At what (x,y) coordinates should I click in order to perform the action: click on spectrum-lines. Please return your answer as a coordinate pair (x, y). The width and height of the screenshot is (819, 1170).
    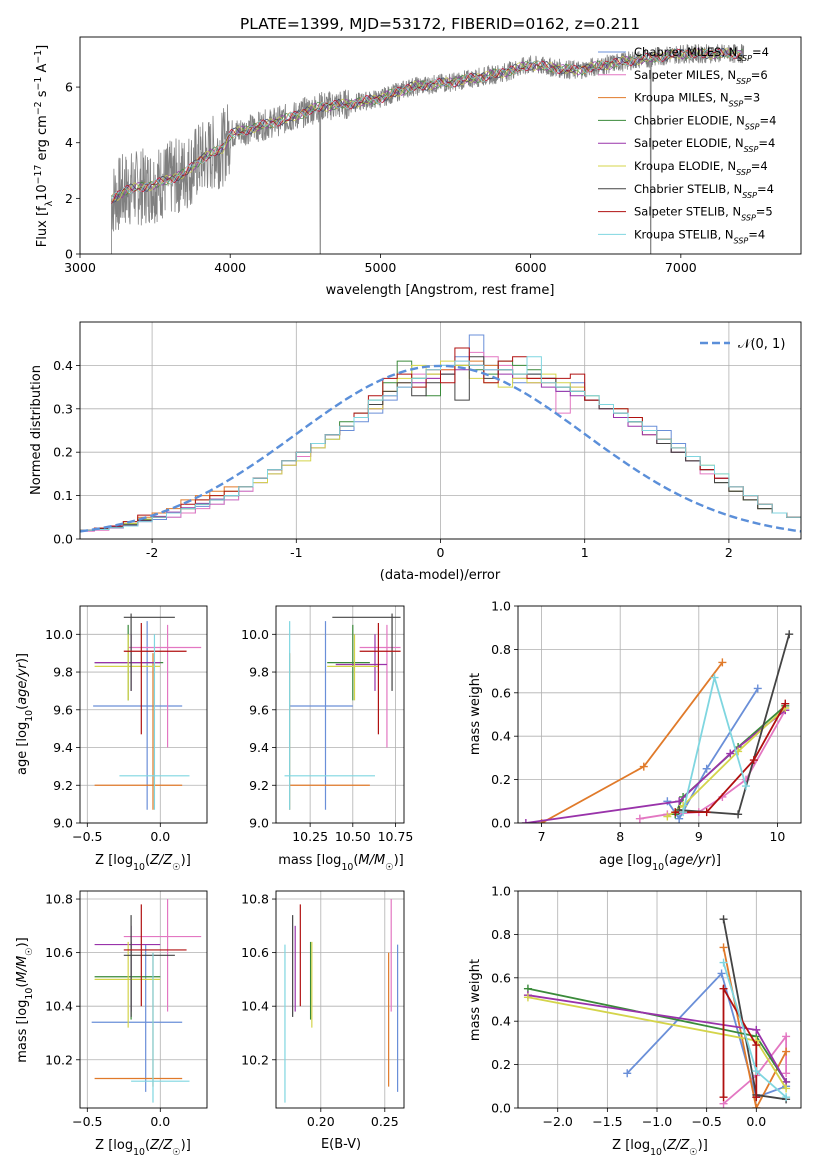
    Looking at the image, I should click on (428, 149).